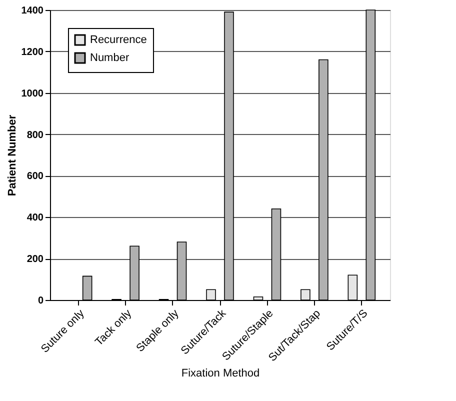 The width and height of the screenshot is (456, 401). I want to click on x-tick-label: Tack only, so click(113, 327).